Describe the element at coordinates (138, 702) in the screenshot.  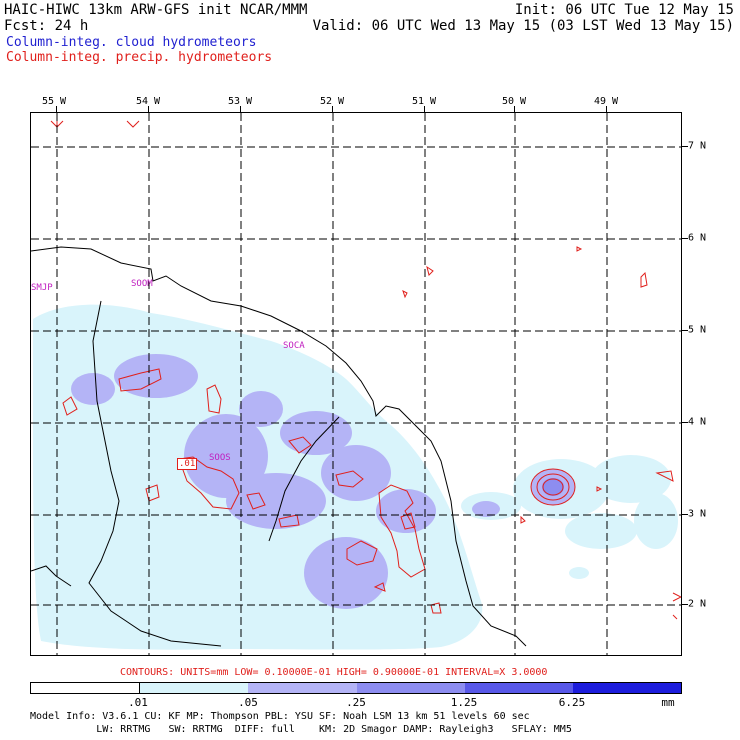
I see `legend-label-001: .01` at that location.